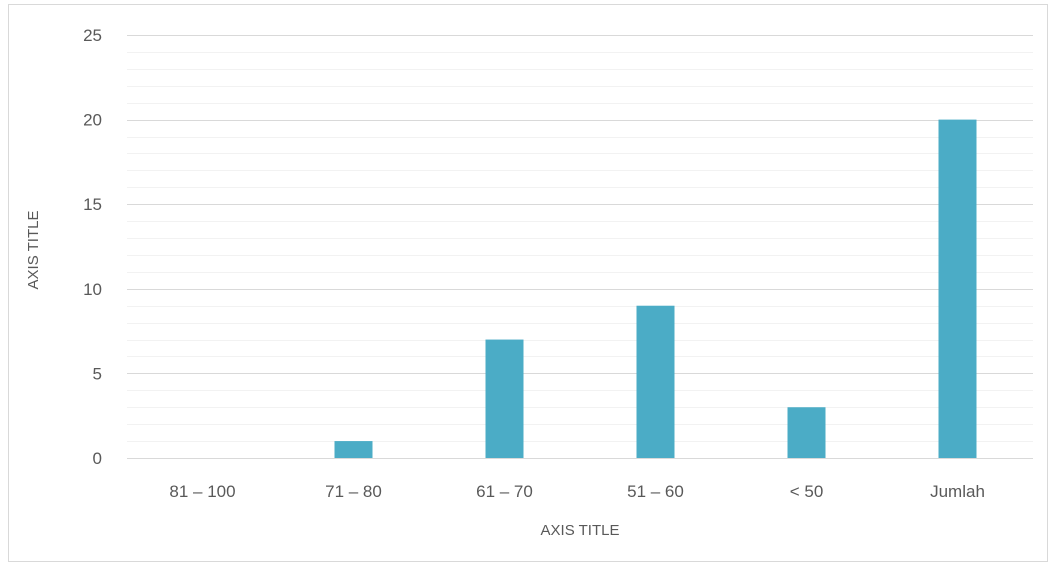 This screenshot has width=1057, height=566. What do you see at coordinates (92, 204) in the screenshot?
I see `y-tick-label: 15` at bounding box center [92, 204].